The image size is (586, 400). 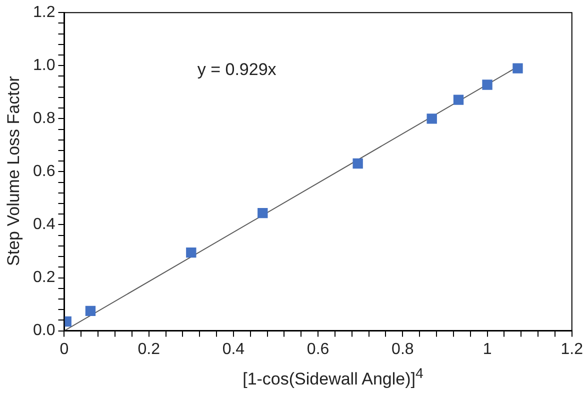 What do you see at coordinates (487, 349) in the screenshot?
I see `x-tick-label: 1` at bounding box center [487, 349].